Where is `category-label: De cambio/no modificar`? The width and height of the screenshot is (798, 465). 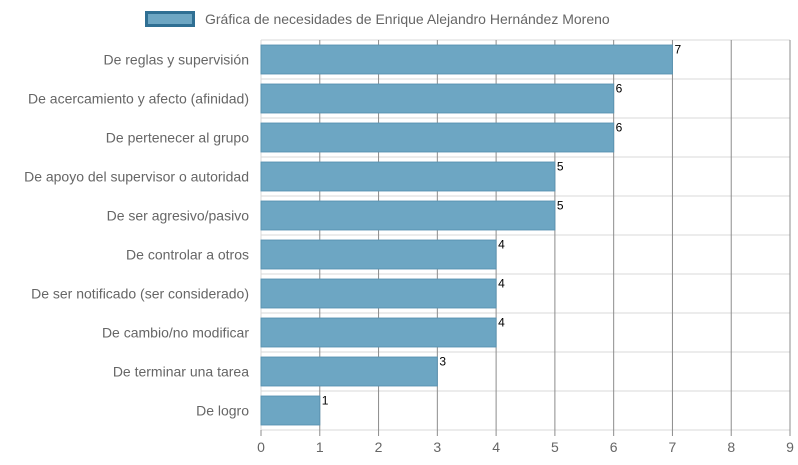 category-label: De cambio/no modificar is located at coordinates (175, 333).